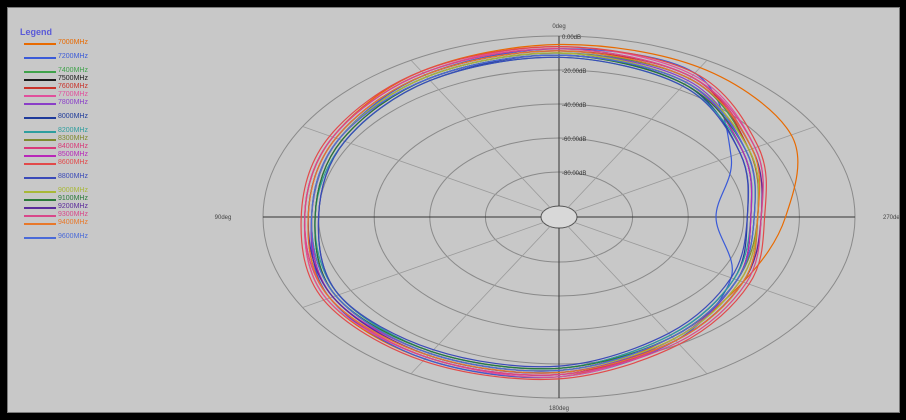  I want to click on legend-label: 9300MHz, so click(73, 214).